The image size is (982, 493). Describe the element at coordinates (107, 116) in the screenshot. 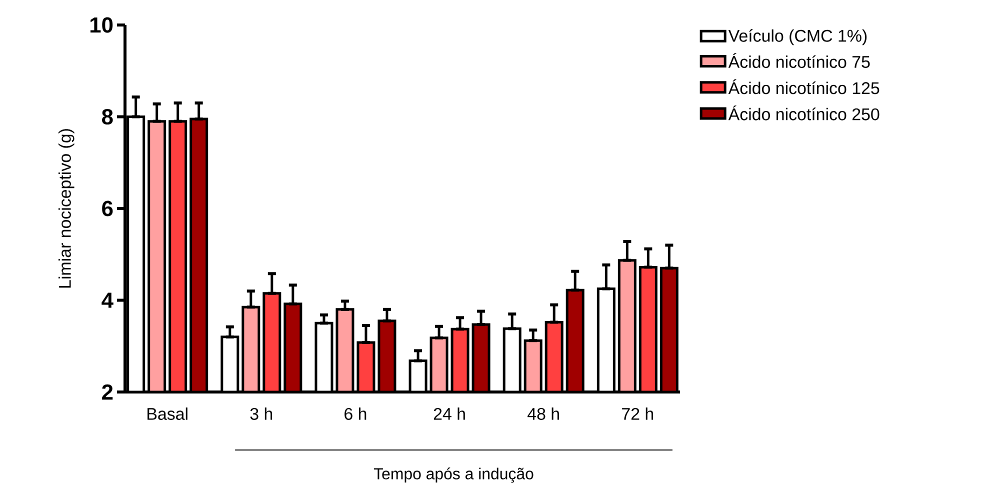

I see `y-tick-label: 8` at that location.